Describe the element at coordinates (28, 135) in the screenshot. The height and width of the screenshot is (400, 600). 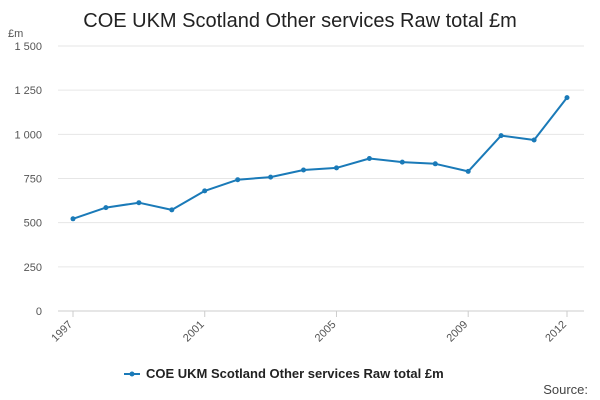
I see `y-tick-label: 1 000` at that location.